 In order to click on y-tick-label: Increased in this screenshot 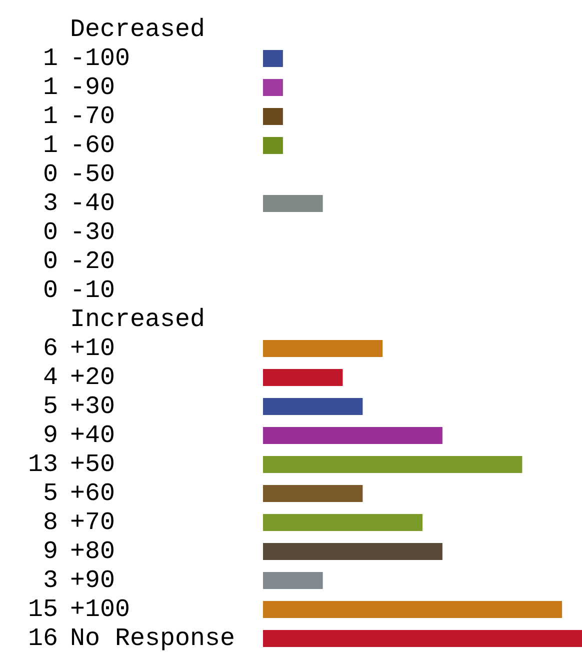, I will do `click(138, 319)`.